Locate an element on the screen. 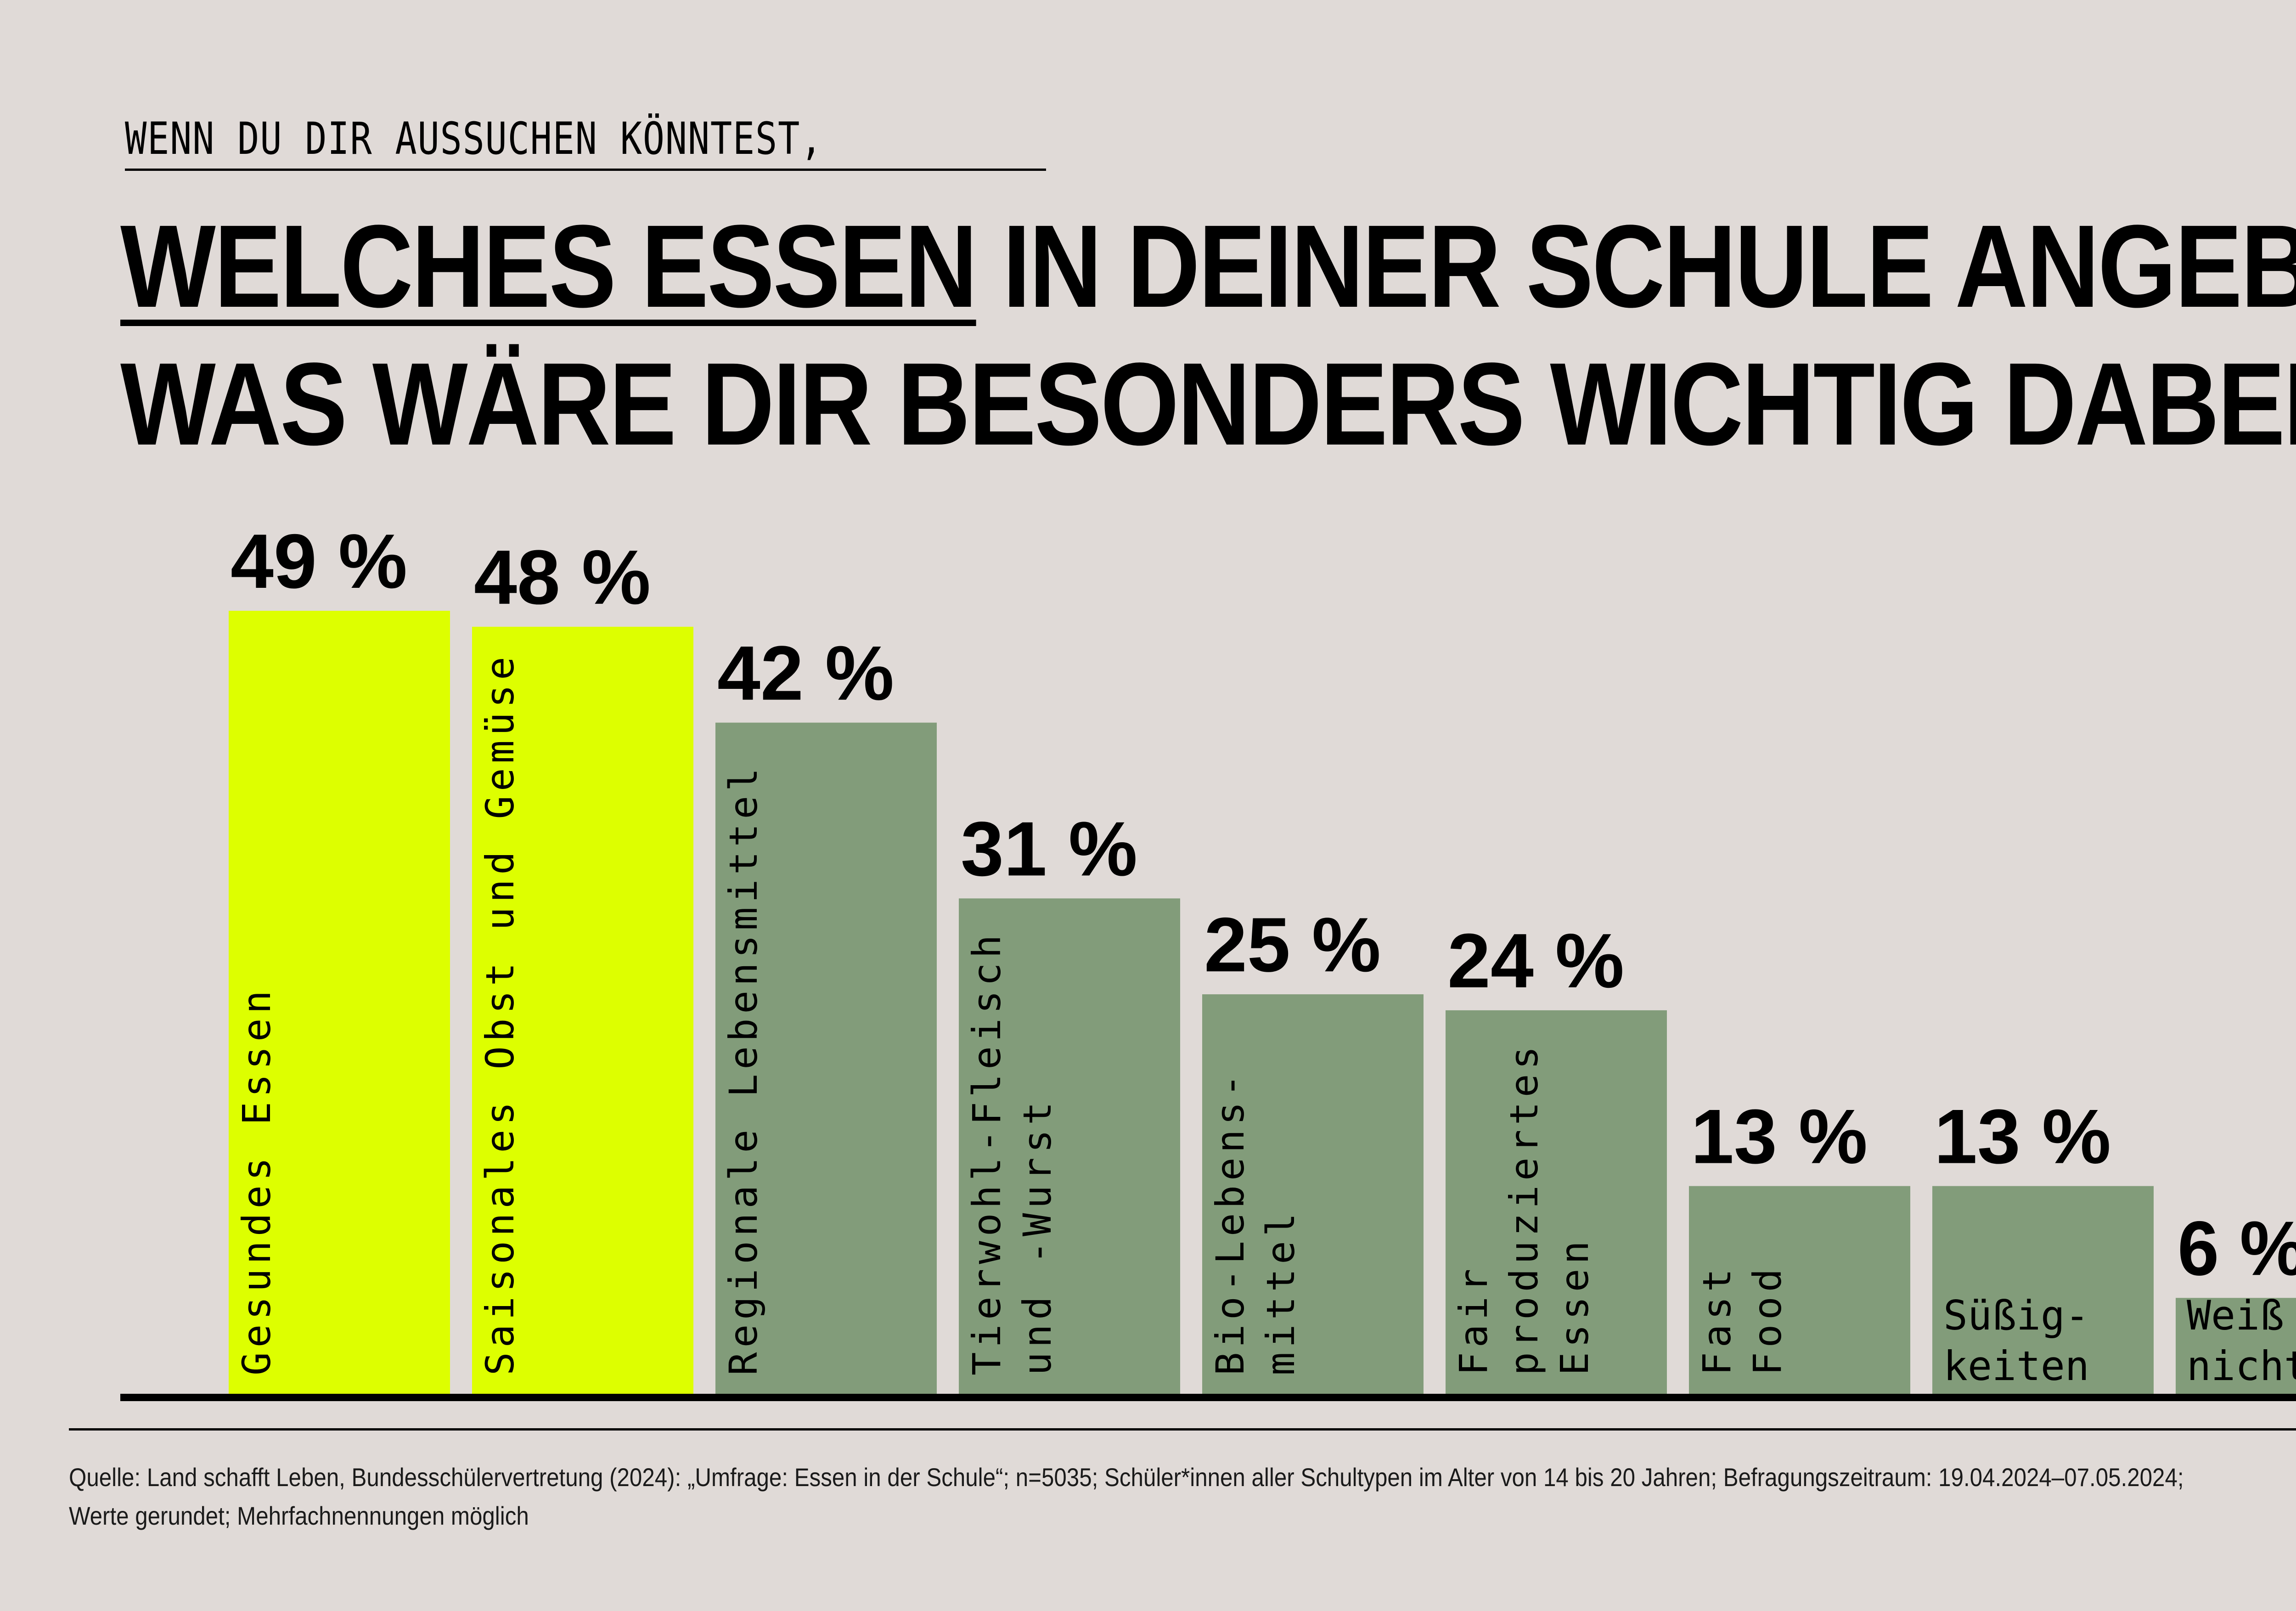 The image size is (2296, 1611). category-label-7-line-1: Fast is located at coordinates (1717, 1320).